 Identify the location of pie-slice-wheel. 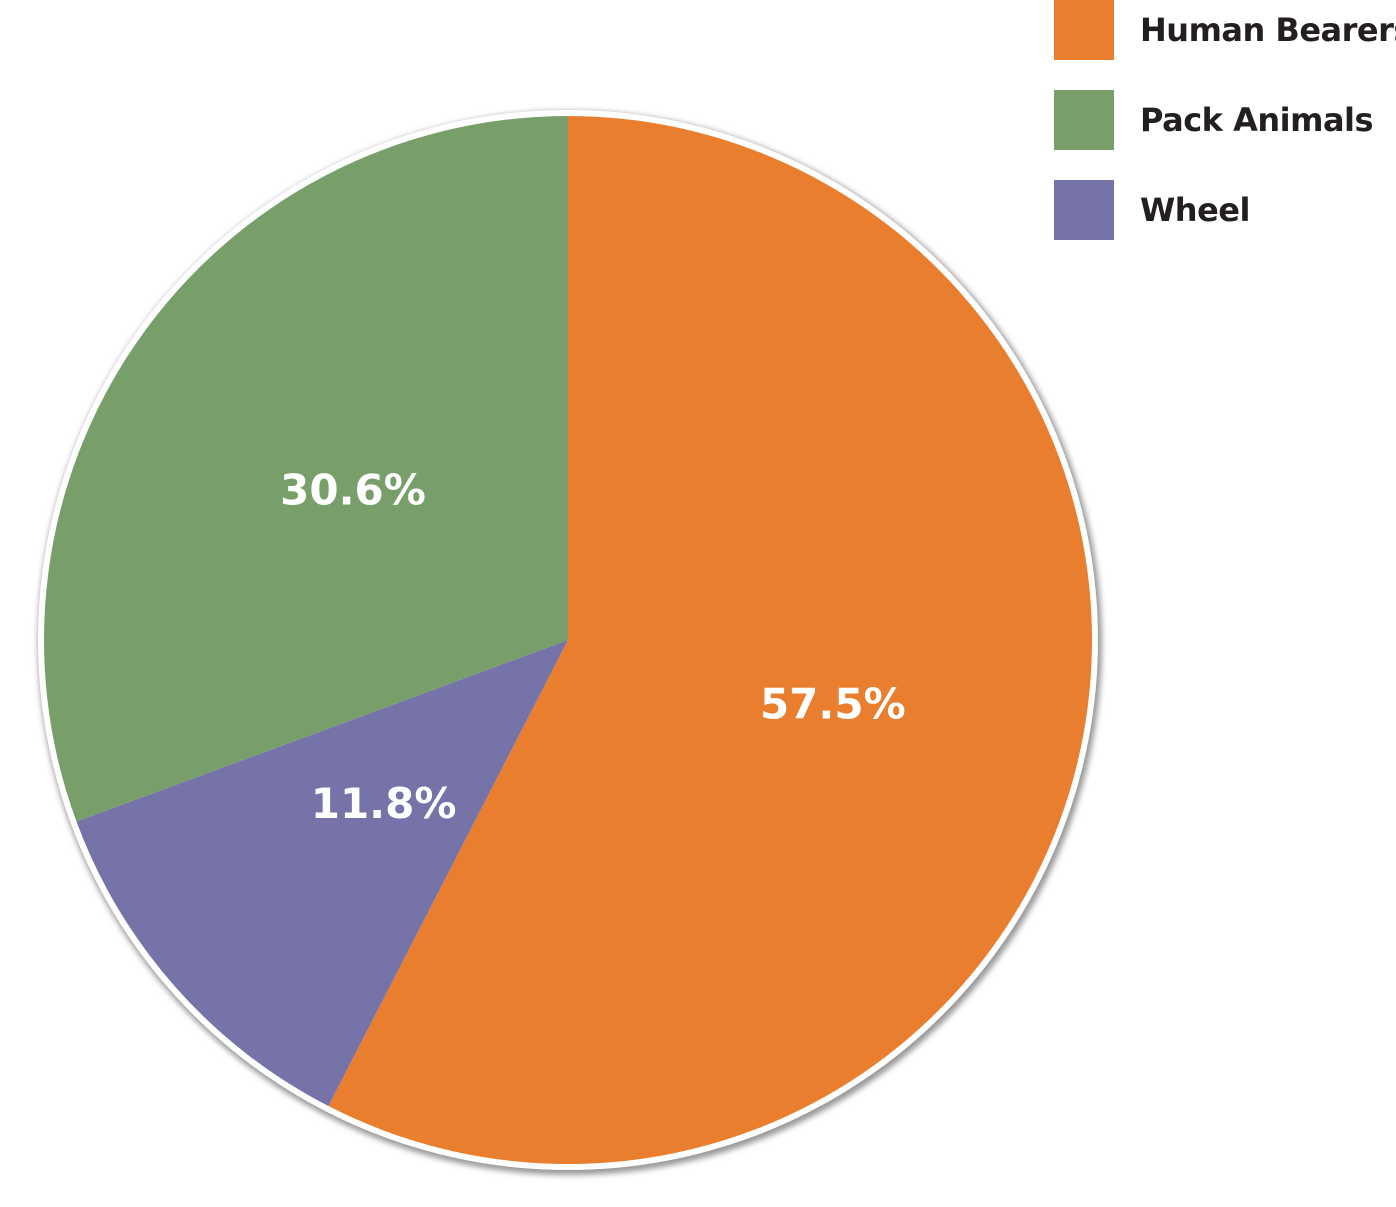
(322, 873).